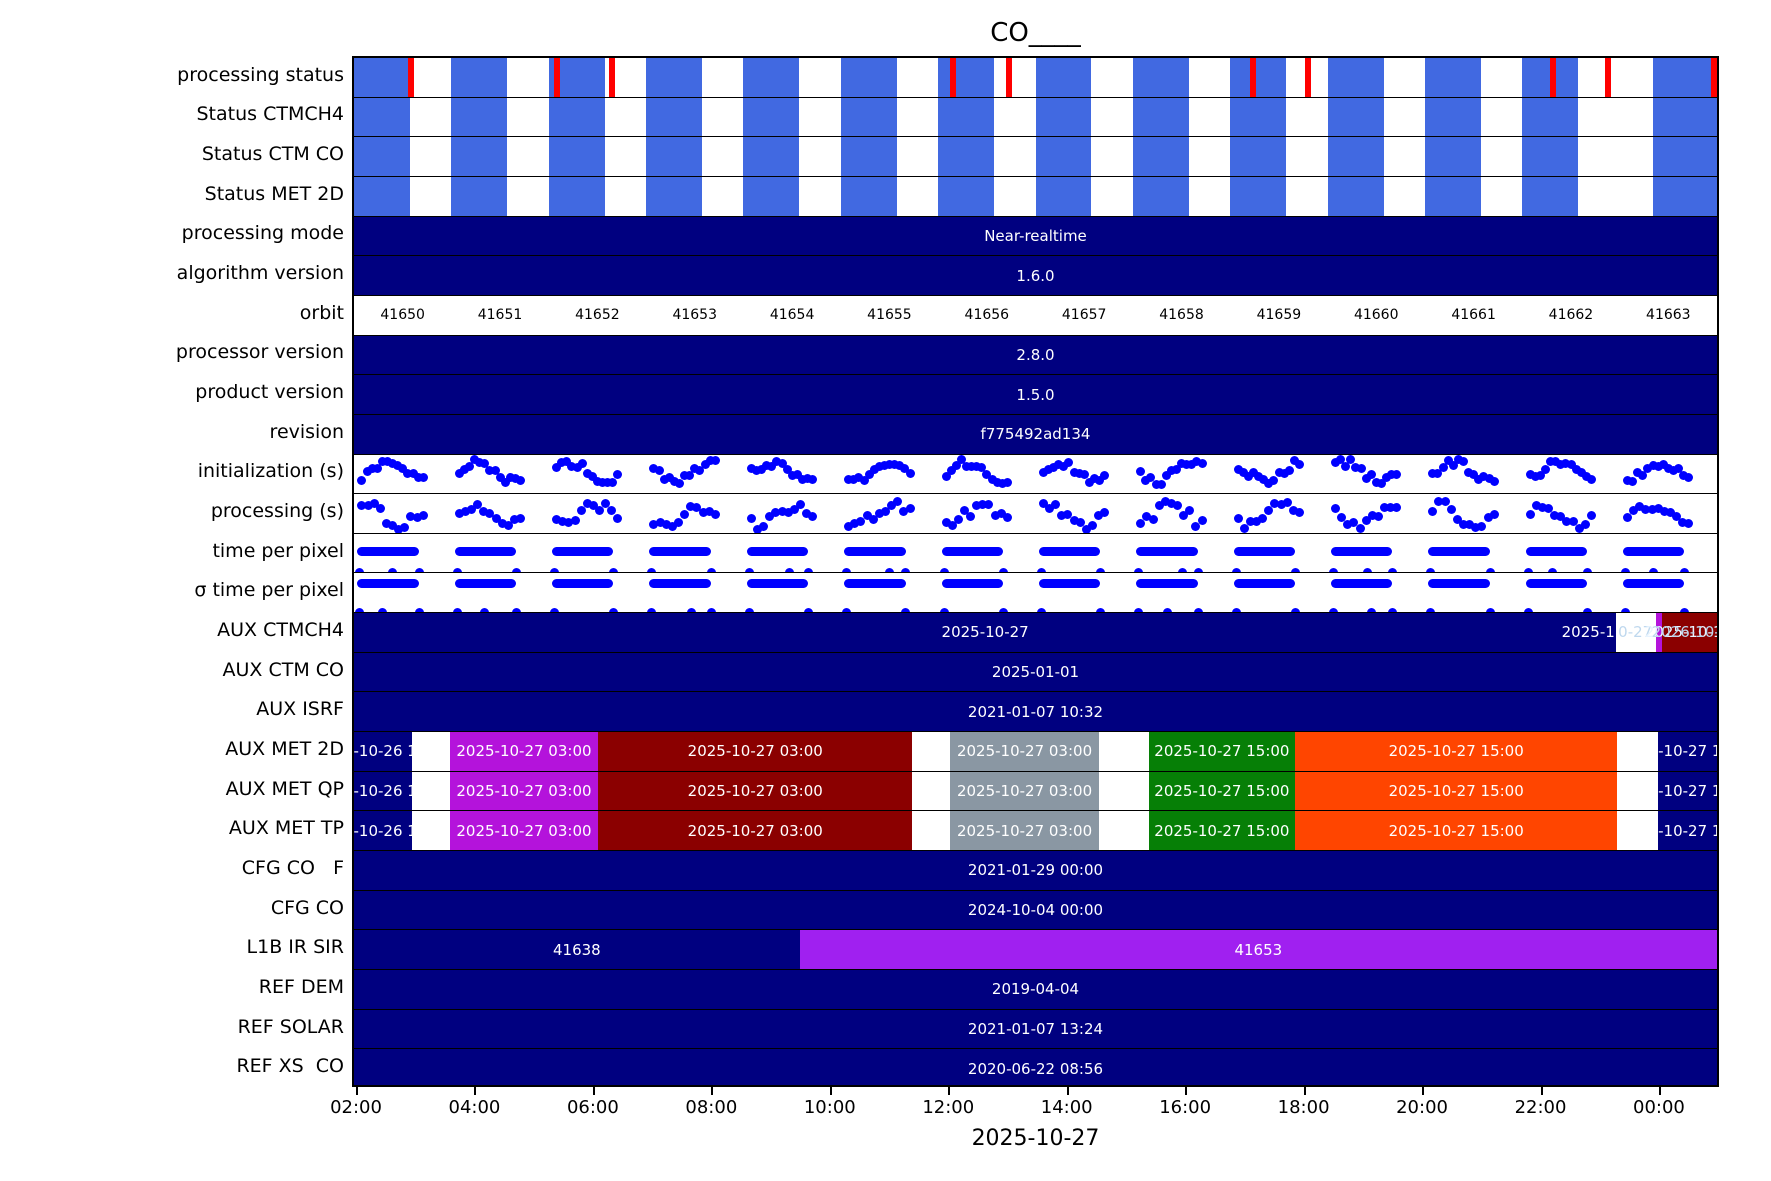 This screenshot has width=1771, height=1181. Describe the element at coordinates (1035, 871) in the screenshot. I see `row-cfg-co-f: 2021-01-29 00:00` at that location.